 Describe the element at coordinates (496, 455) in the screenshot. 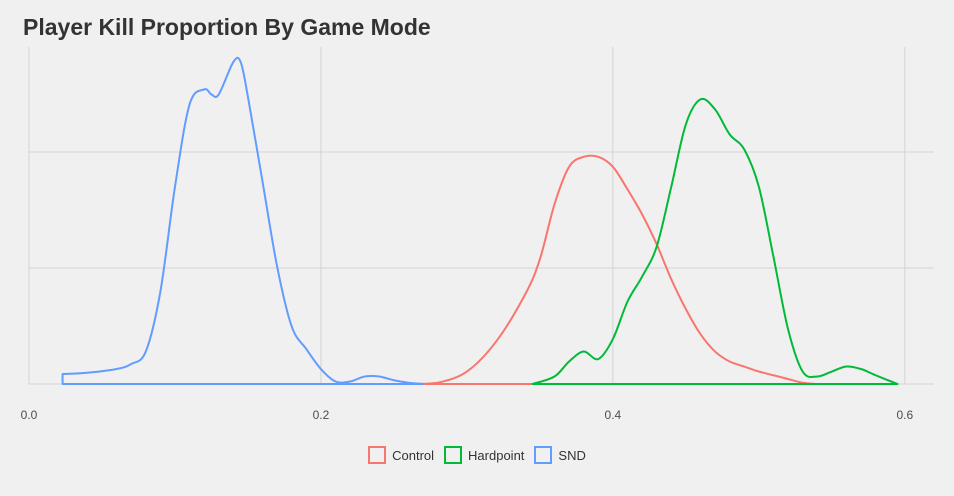

I see `legend-label-hardpoint: Hardpoint` at that location.